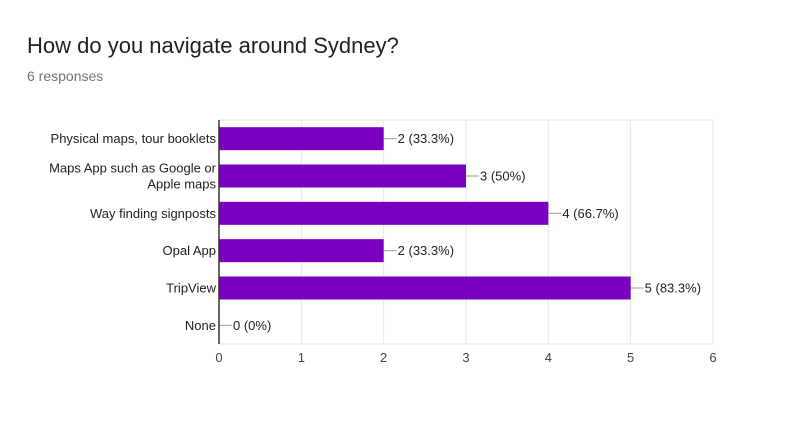  What do you see at coordinates (673, 288) in the screenshot?
I see `value-label: 5 (83.3%)` at bounding box center [673, 288].